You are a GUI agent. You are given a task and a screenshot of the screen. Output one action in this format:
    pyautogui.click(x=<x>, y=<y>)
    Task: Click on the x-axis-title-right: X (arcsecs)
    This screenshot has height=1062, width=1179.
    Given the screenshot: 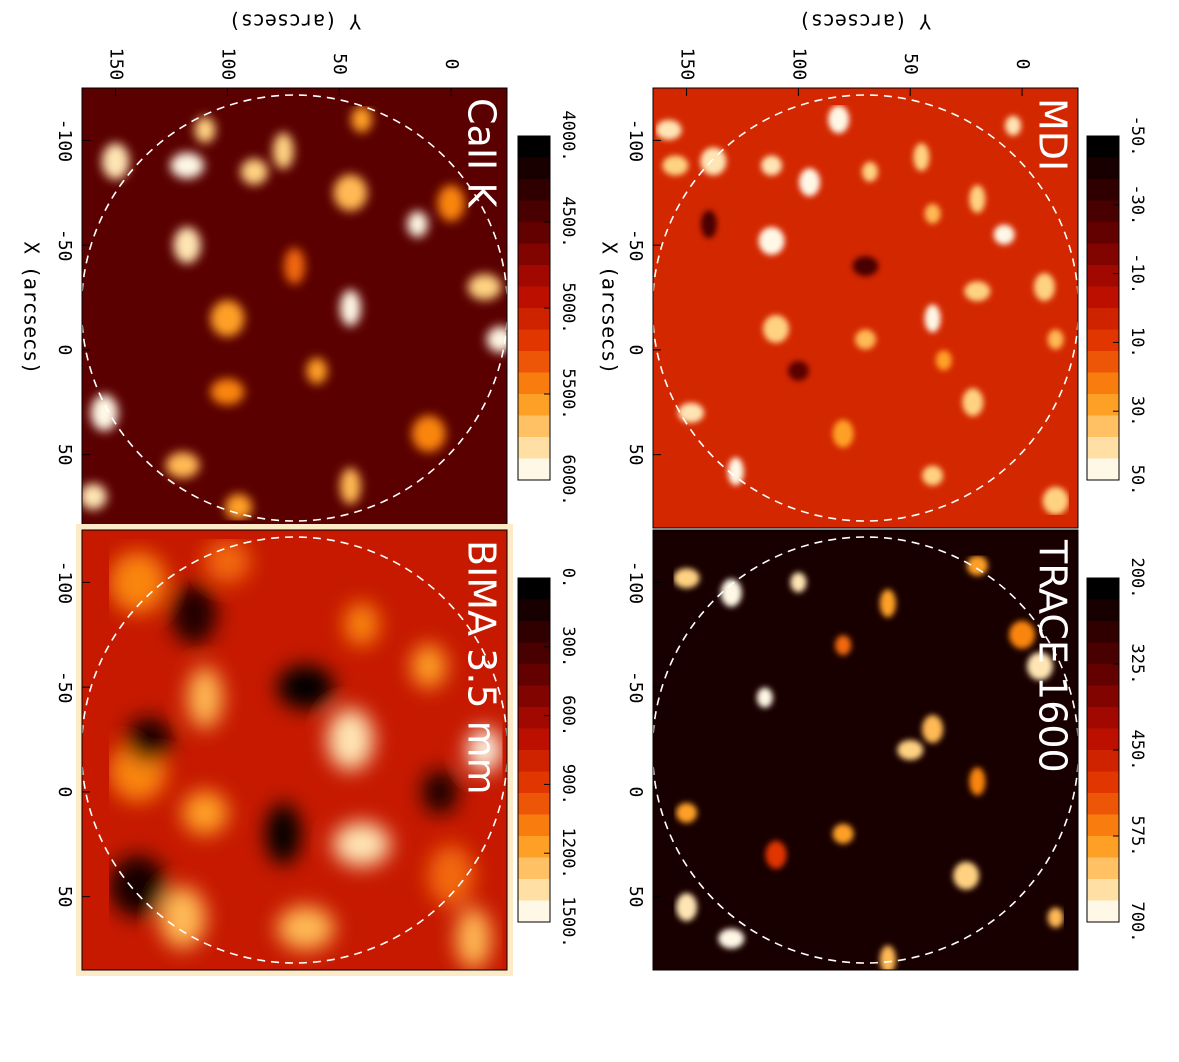 What is the action you would take?
    pyautogui.click(x=610, y=308)
    